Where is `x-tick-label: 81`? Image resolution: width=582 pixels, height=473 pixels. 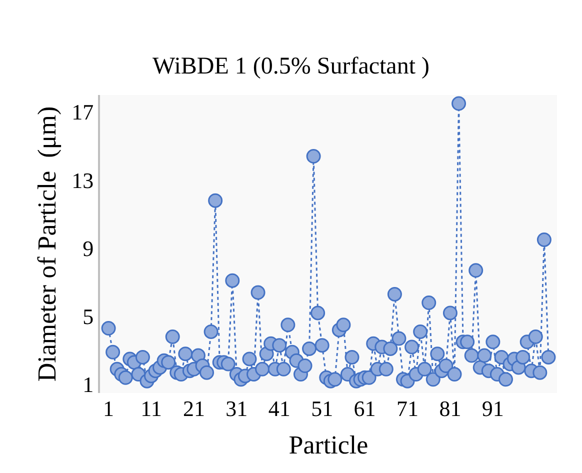 x-tick-label: 81 is located at coordinates (450, 408).